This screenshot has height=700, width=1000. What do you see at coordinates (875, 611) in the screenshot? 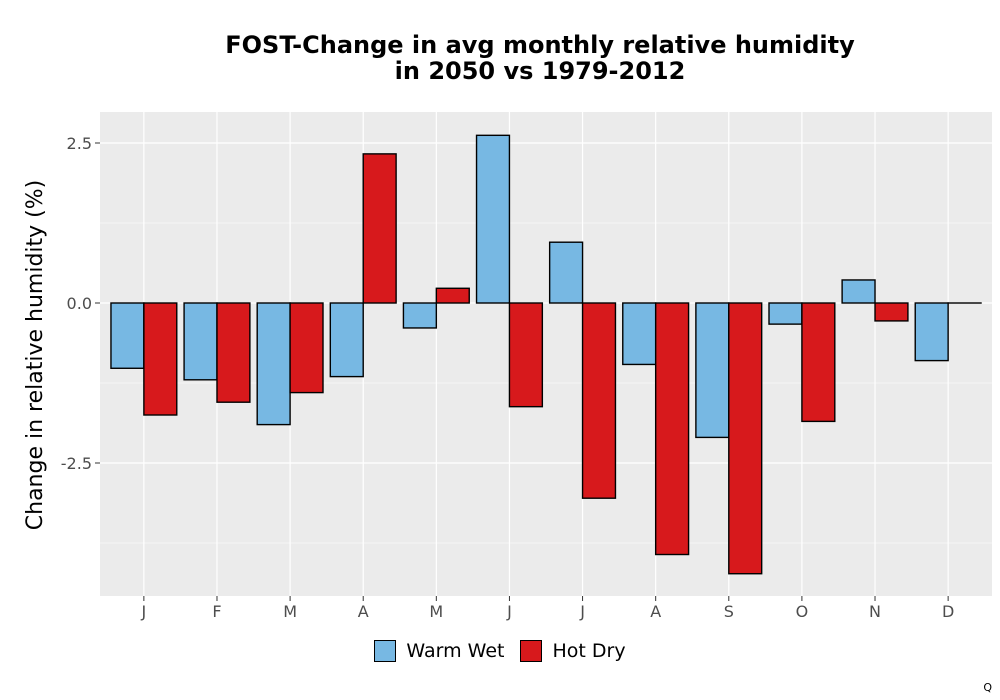
I see `x-tick-label: N` at bounding box center [875, 611].